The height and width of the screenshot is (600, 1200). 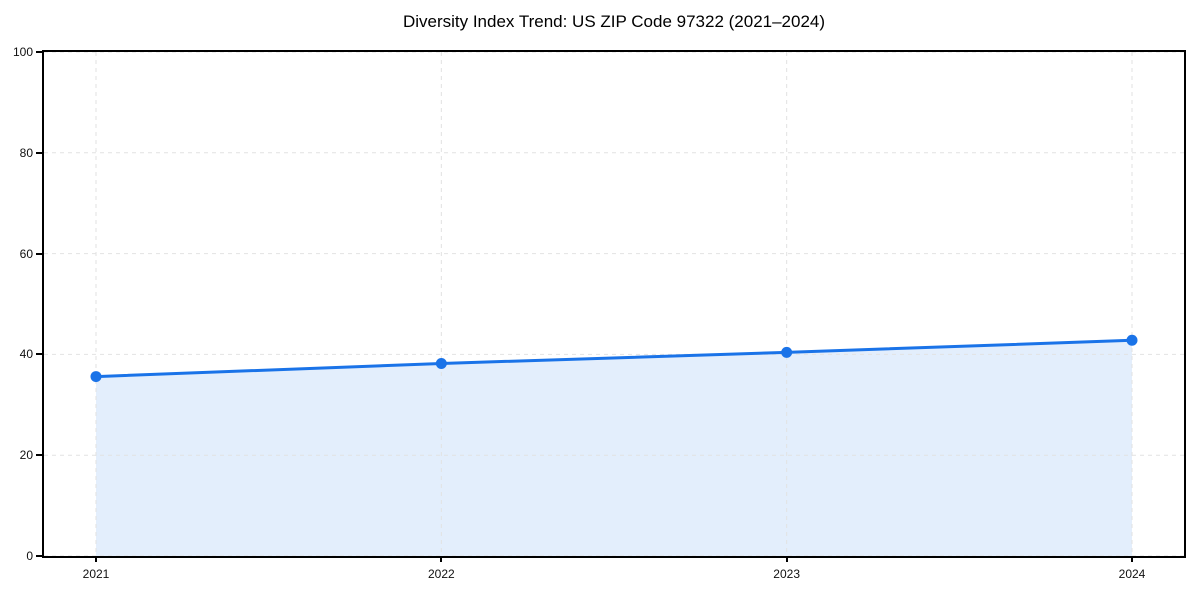 What do you see at coordinates (787, 574) in the screenshot?
I see `x-tick-label: 2023` at bounding box center [787, 574].